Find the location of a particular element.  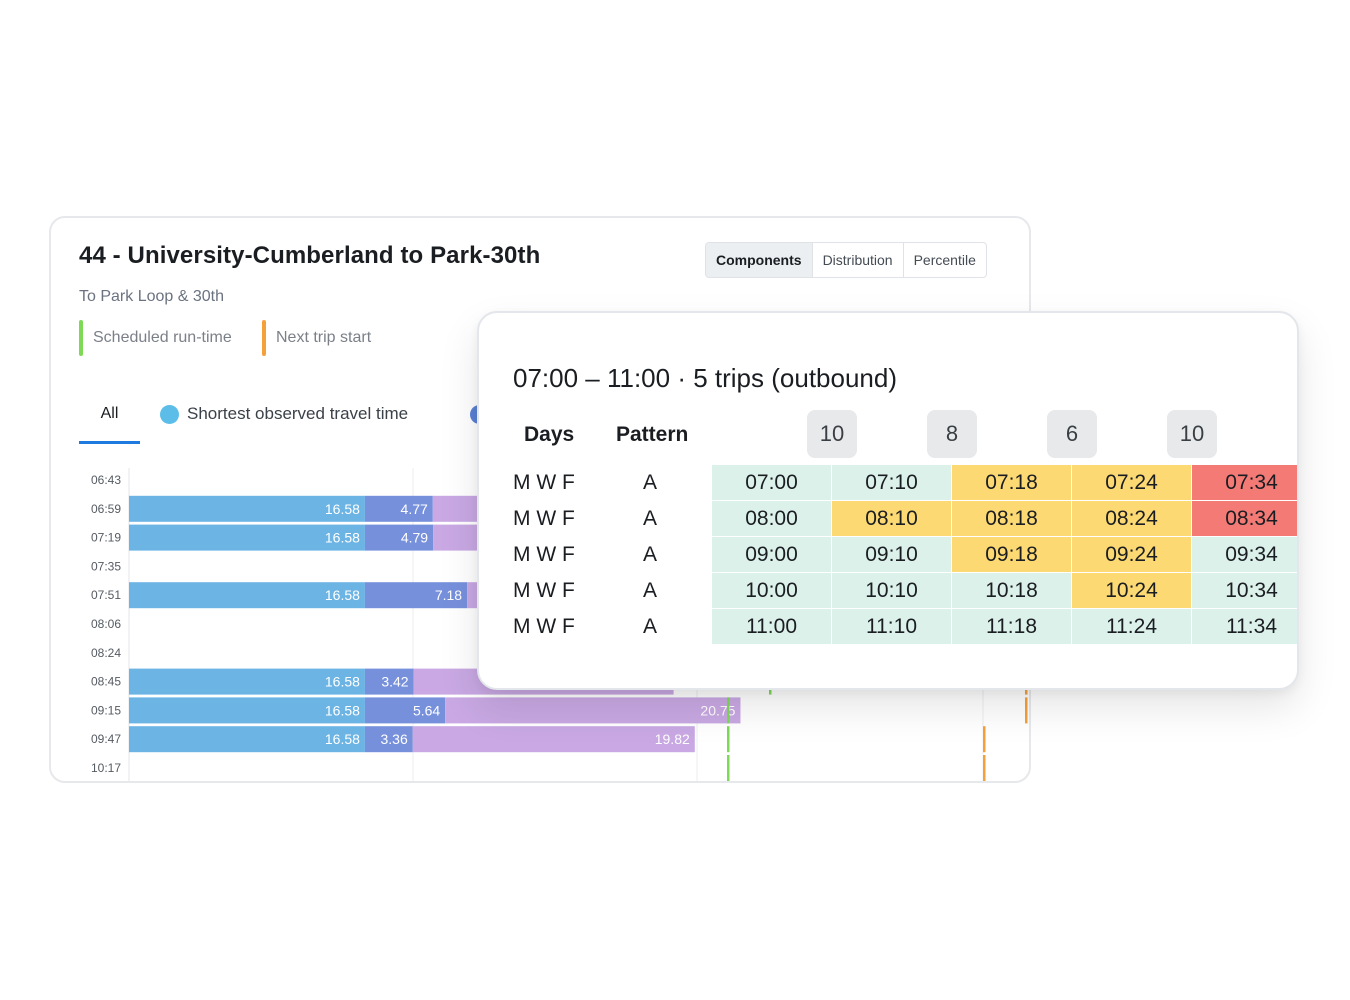

trip-time-cell: 09:24 is located at coordinates (1131, 554).